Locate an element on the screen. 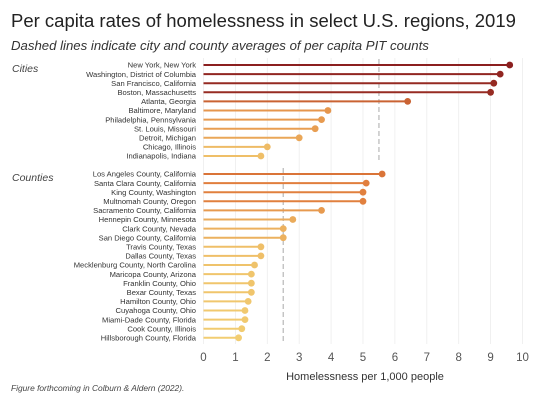 The image size is (540, 405). row-label: Los Angeles County, California is located at coordinates (145, 174).